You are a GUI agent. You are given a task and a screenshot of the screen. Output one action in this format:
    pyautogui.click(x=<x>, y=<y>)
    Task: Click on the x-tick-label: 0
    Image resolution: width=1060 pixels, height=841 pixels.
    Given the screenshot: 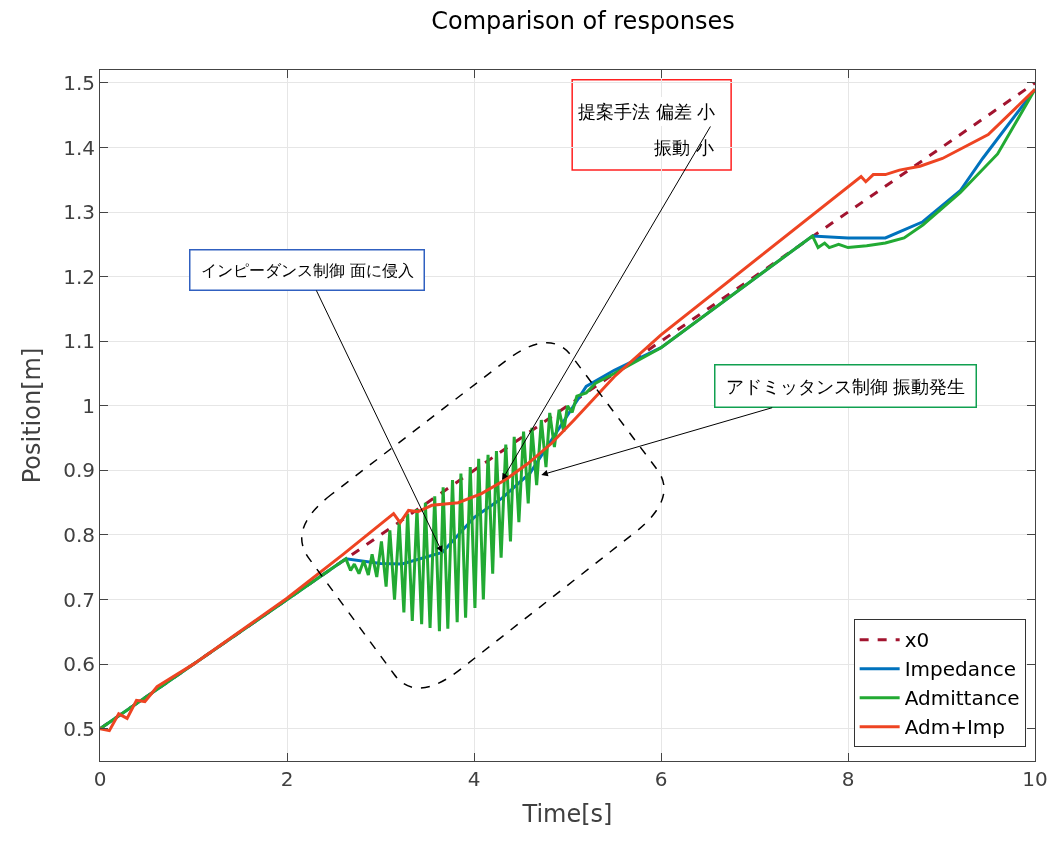 What is the action you would take?
    pyautogui.click(x=100, y=779)
    